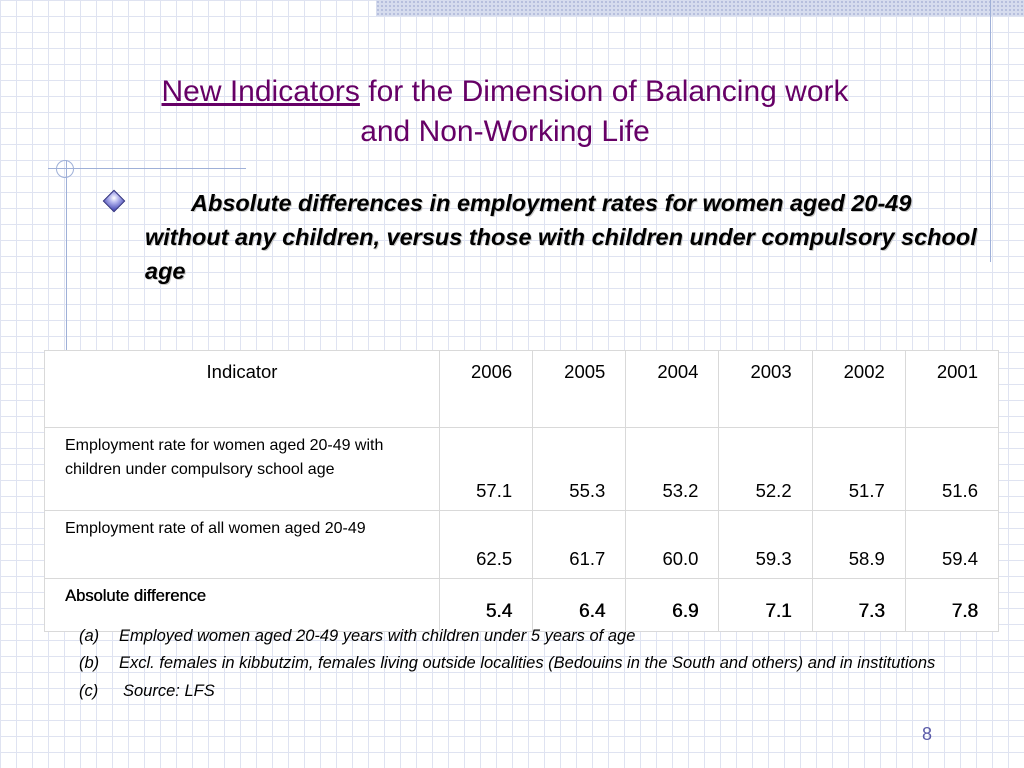 Image resolution: width=1024 pixels, height=768 pixels. What do you see at coordinates (169, 691) in the screenshot?
I see `footnote-text: Source: LFS` at bounding box center [169, 691].